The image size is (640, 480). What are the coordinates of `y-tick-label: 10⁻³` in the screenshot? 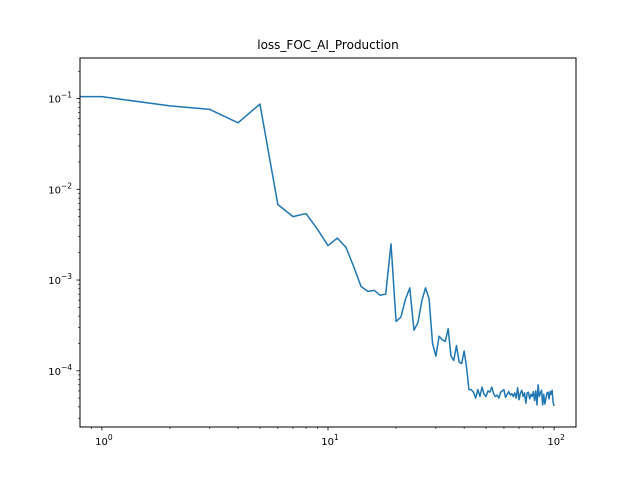 It's located at (60, 279).